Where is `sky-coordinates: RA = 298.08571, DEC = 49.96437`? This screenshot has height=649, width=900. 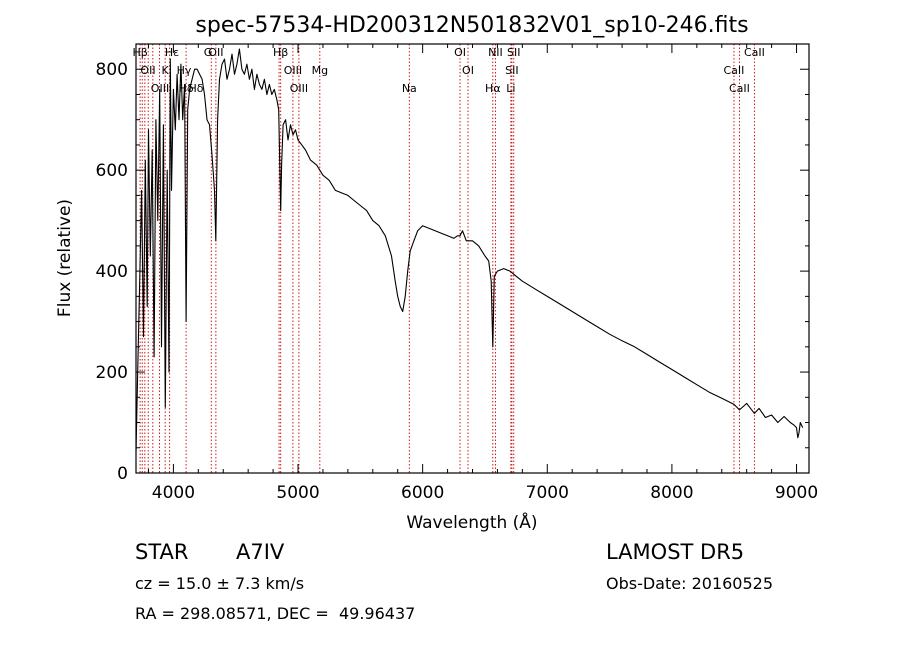
sky-coordinates: RA = 298.08571, DEC = 49.96437 is located at coordinates (275, 613).